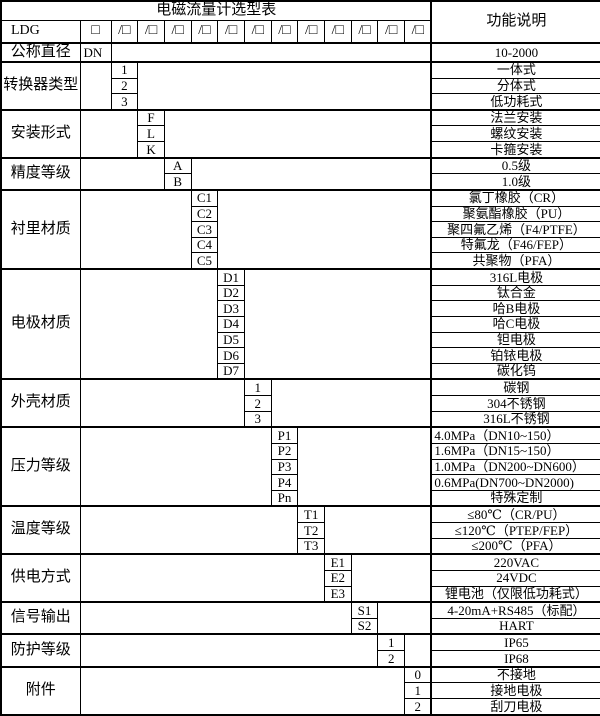 The image size is (600, 716). Describe the element at coordinates (338, 562) in the screenshot. I see `code-cell: E1` at that location.